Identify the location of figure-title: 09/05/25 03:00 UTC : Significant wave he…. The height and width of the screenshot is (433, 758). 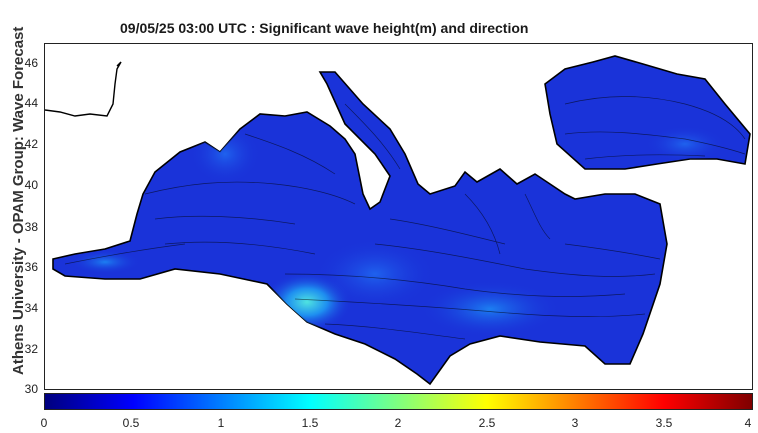
(324, 28).